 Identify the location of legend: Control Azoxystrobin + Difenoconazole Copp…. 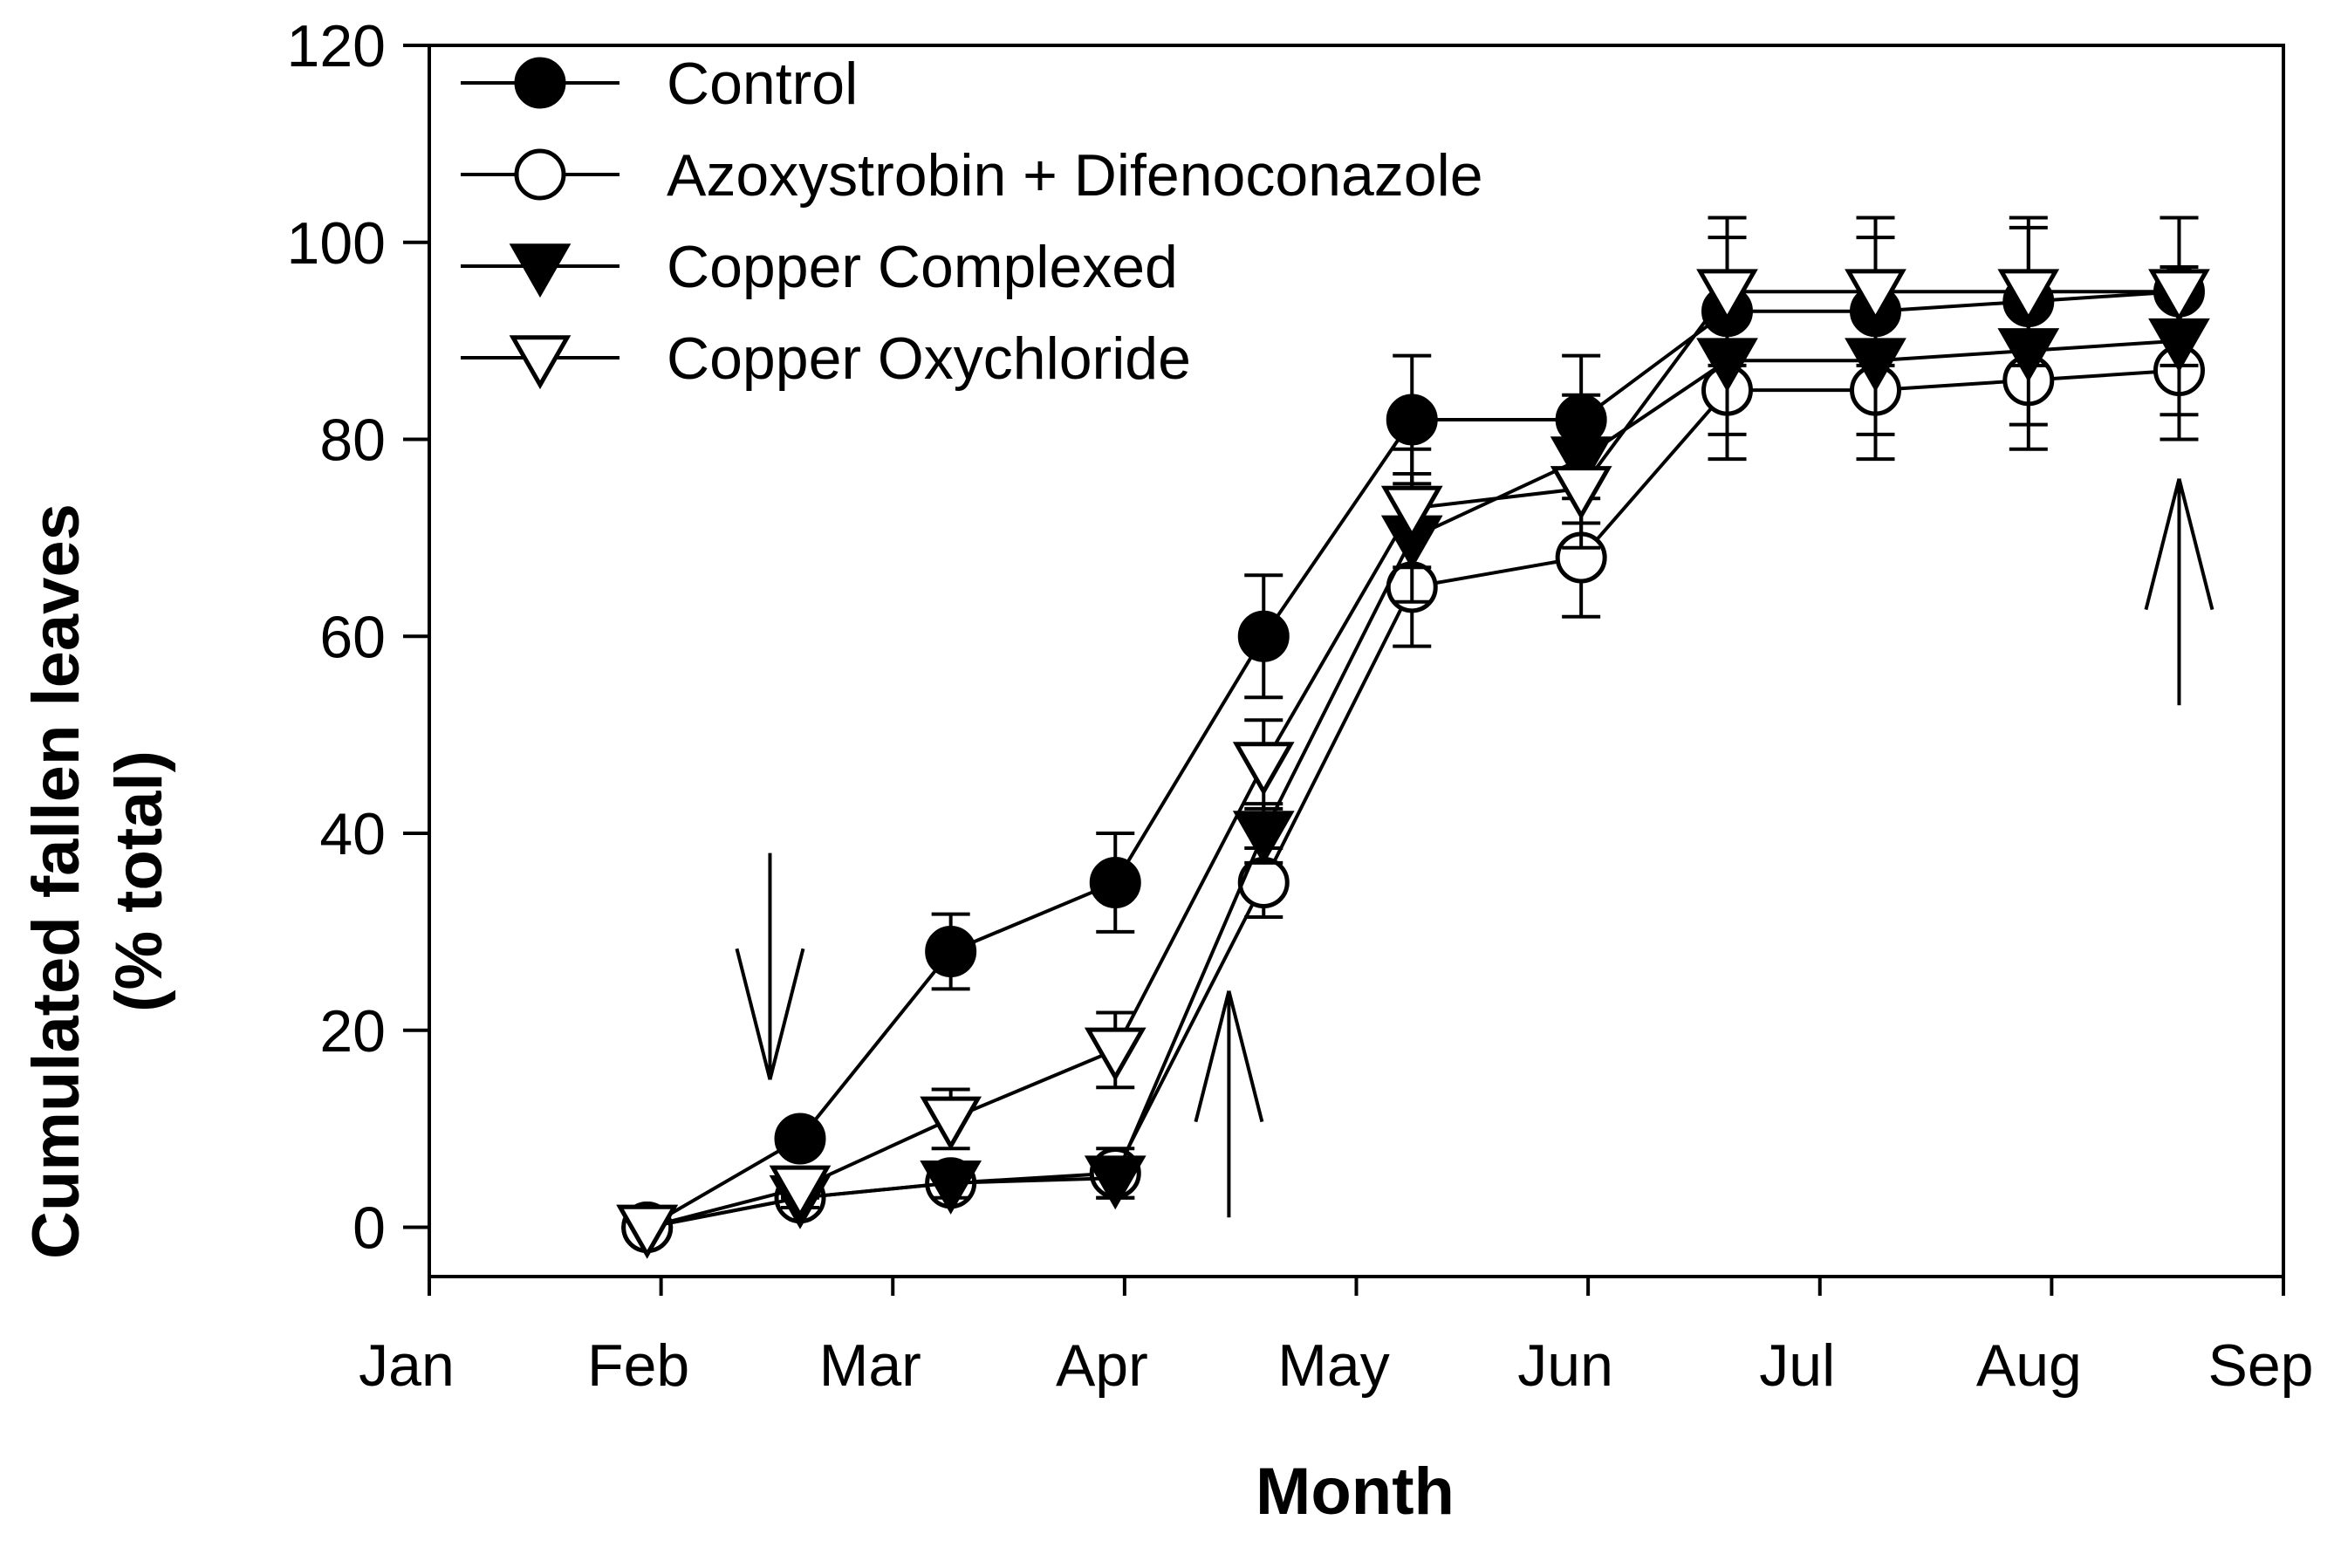
(972, 222).